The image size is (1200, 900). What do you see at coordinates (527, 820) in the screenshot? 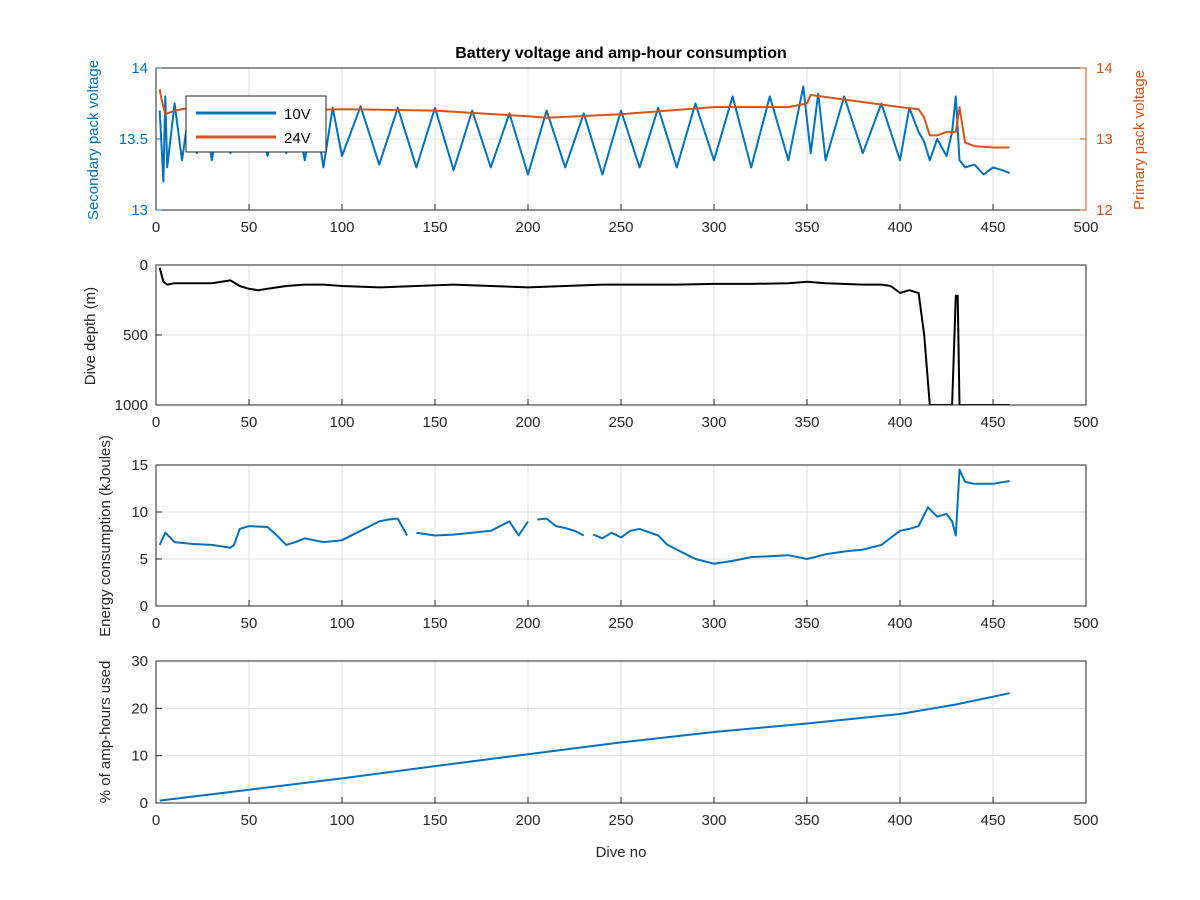
I see `amphours-x-tick-label-200: 200` at bounding box center [527, 820].